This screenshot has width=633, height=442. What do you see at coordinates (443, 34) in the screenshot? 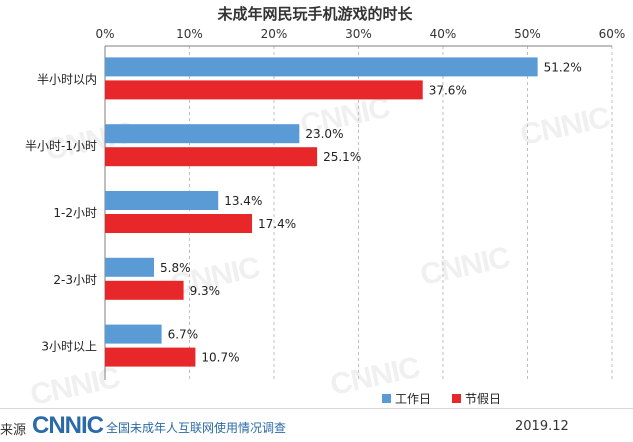
I see `x-tick-label: 40%` at bounding box center [443, 34].